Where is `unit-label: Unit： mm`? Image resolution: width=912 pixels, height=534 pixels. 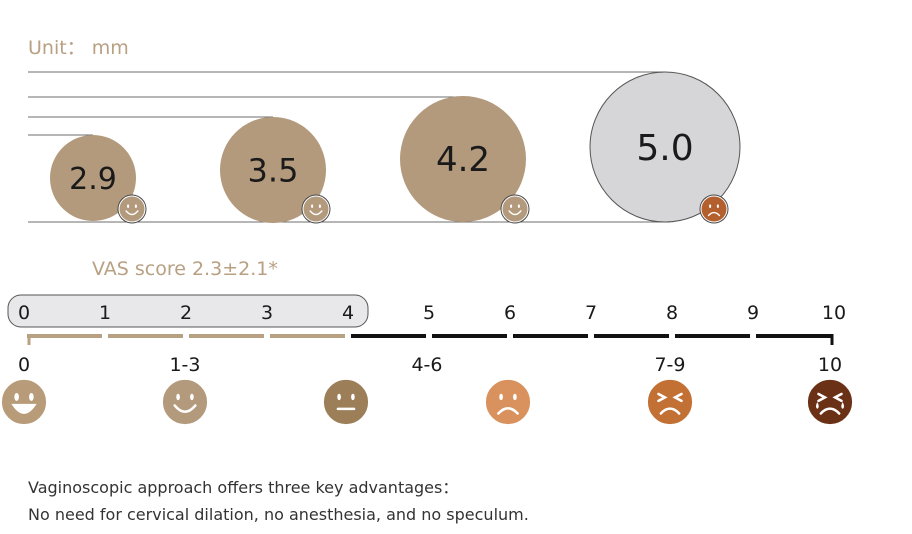
unit-label: Unit： mm is located at coordinates (78, 48).